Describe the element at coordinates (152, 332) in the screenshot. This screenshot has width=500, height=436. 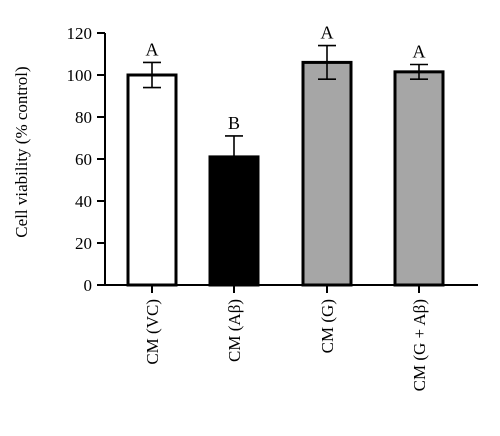
I see `x-category-label: CM (VC)` at that location.